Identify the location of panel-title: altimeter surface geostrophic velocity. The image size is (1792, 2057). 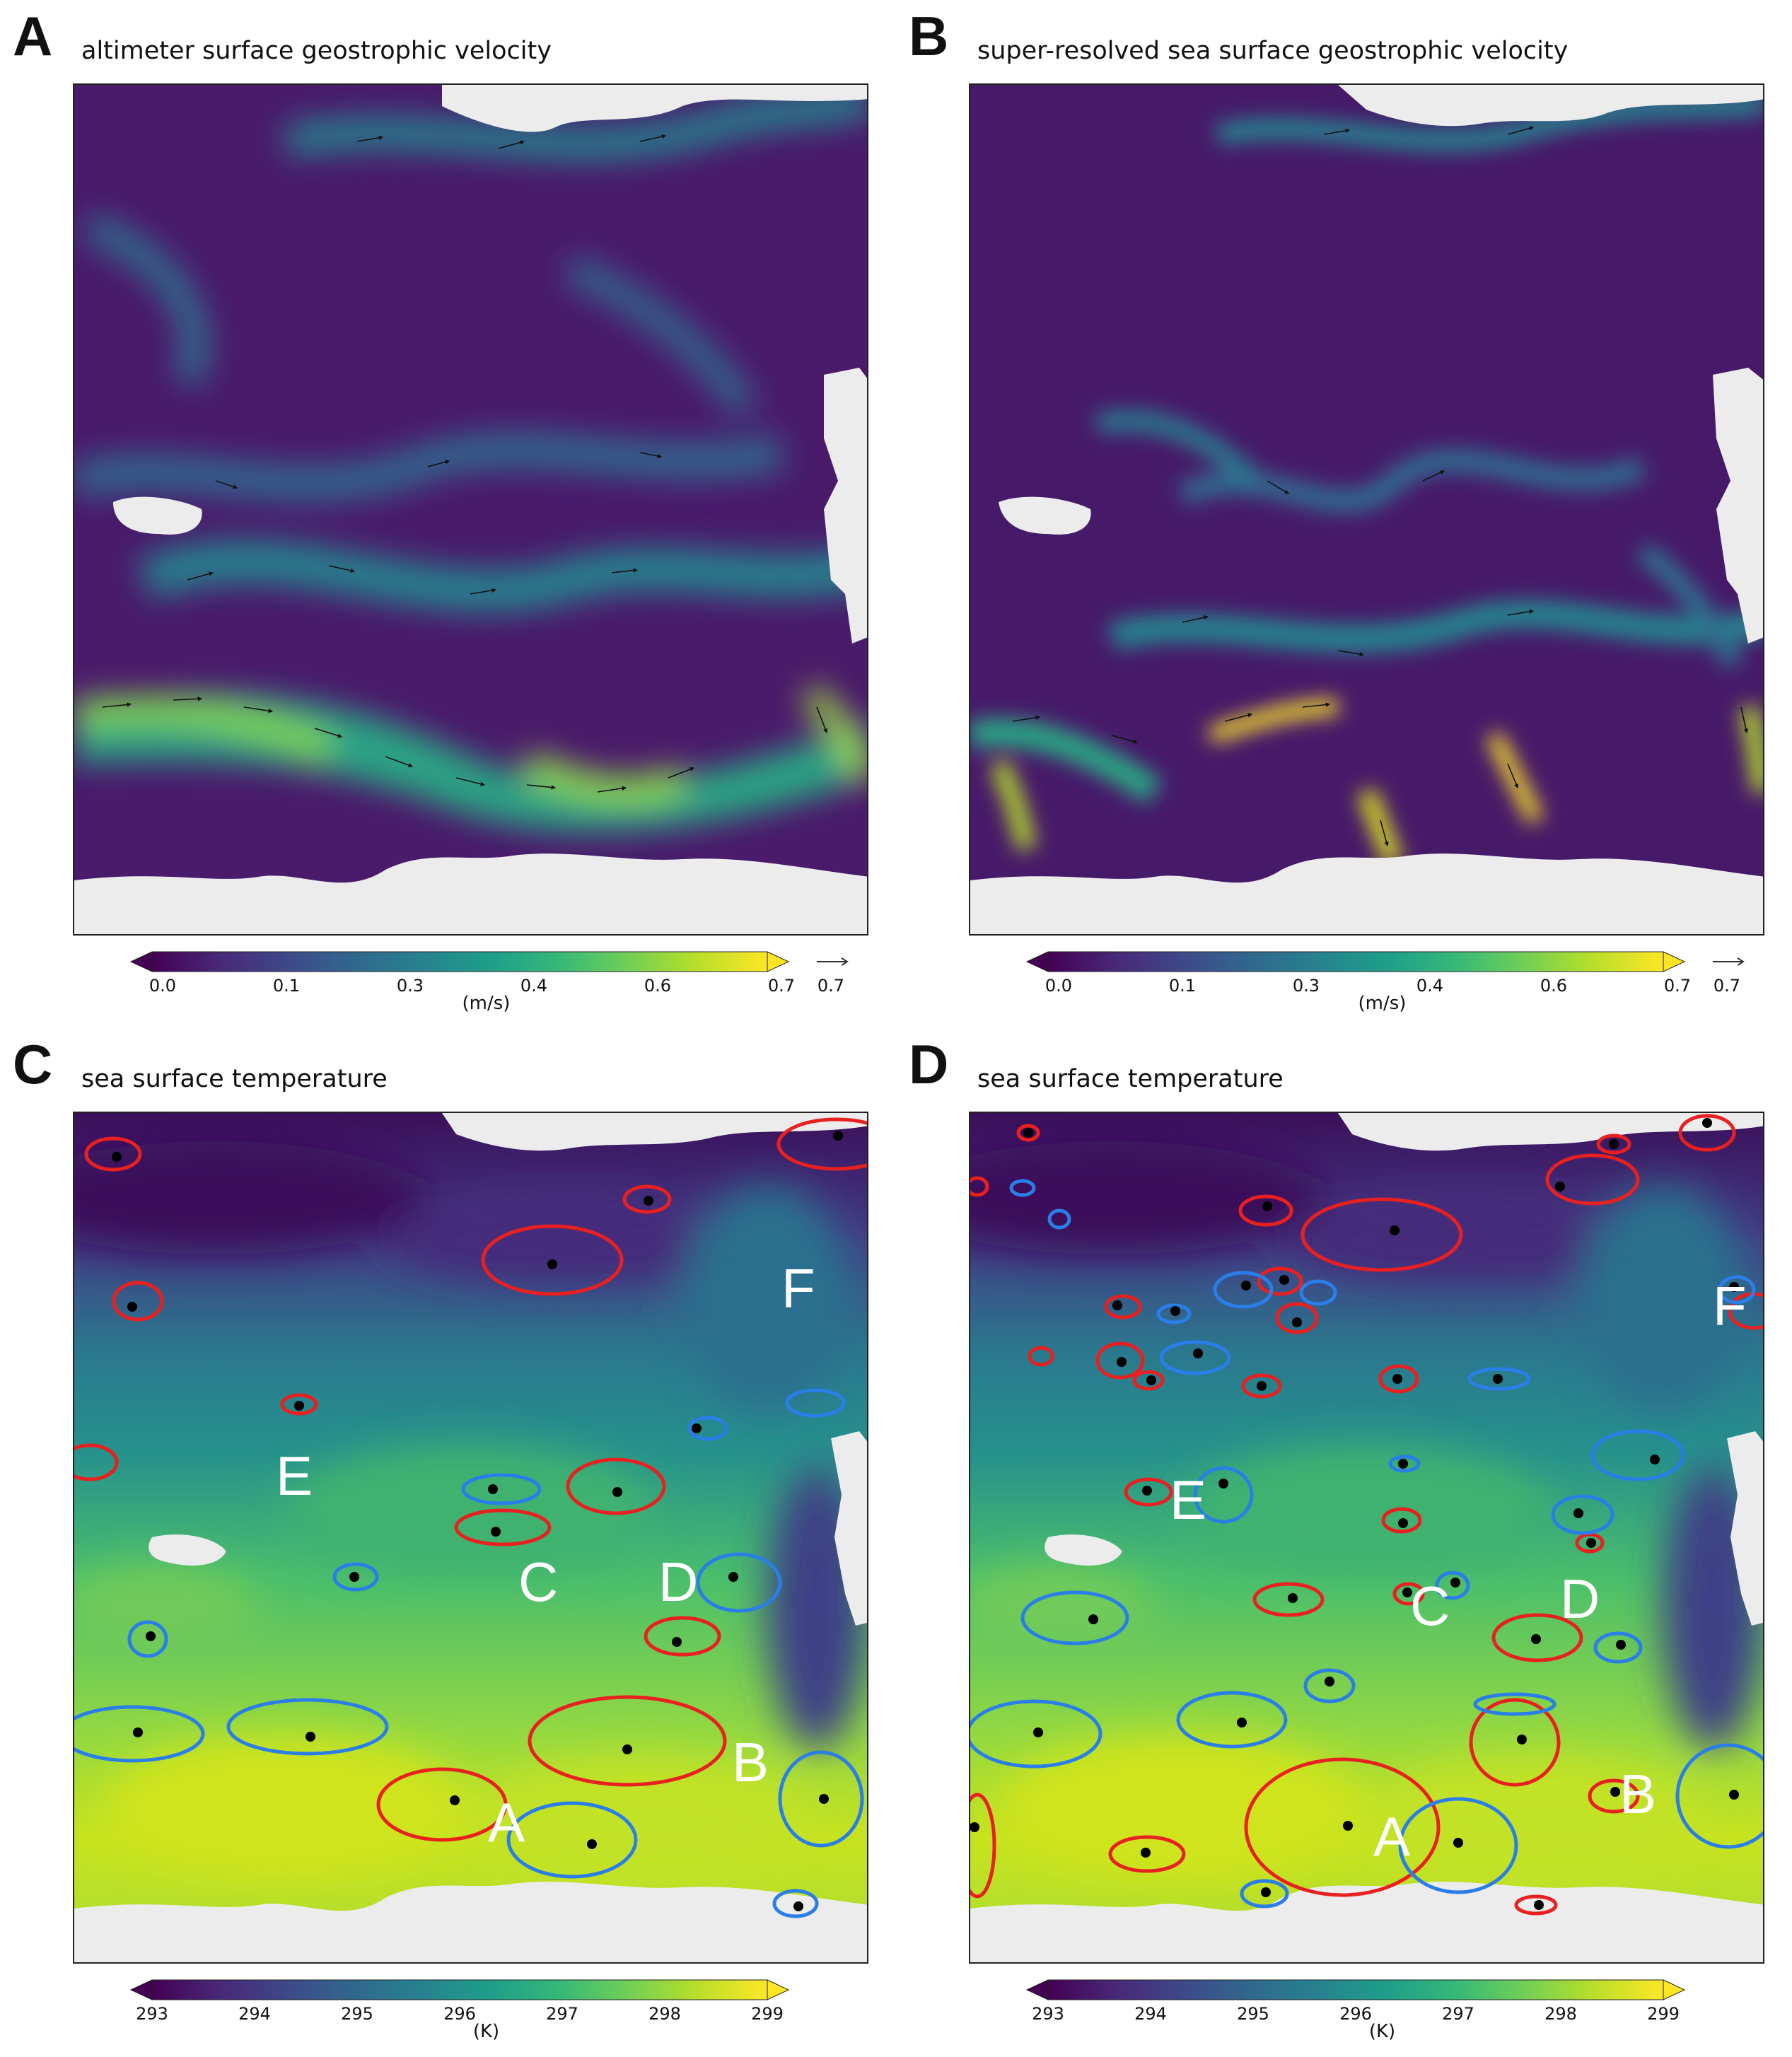
(316, 51).